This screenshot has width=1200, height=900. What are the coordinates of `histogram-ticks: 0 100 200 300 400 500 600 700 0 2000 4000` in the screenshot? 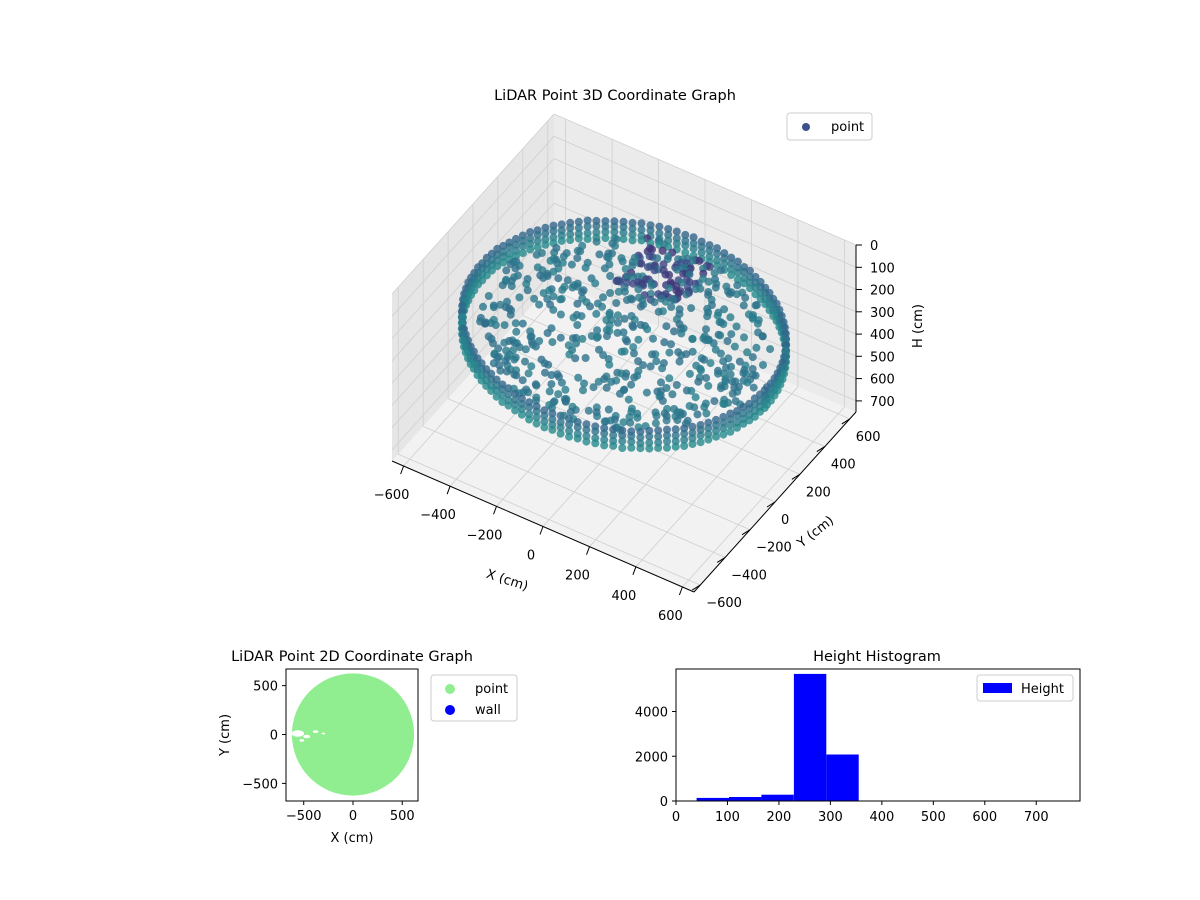 It's located at (842, 765).